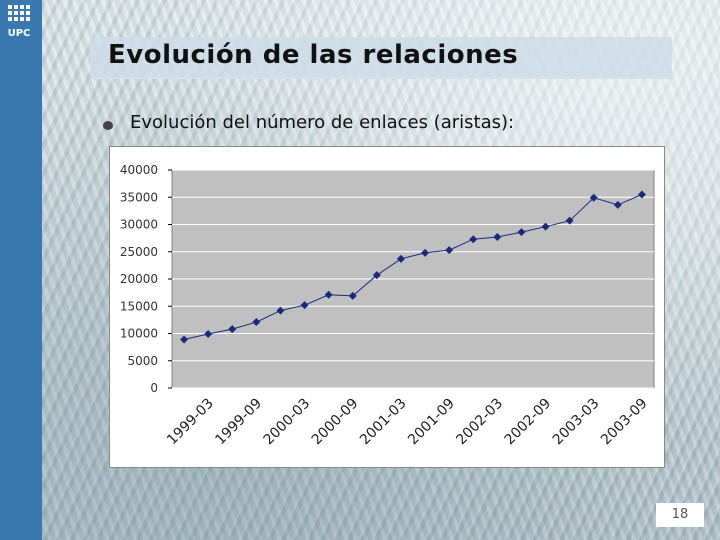  I want to click on x-tick-label: 2000-09, so click(335, 422).